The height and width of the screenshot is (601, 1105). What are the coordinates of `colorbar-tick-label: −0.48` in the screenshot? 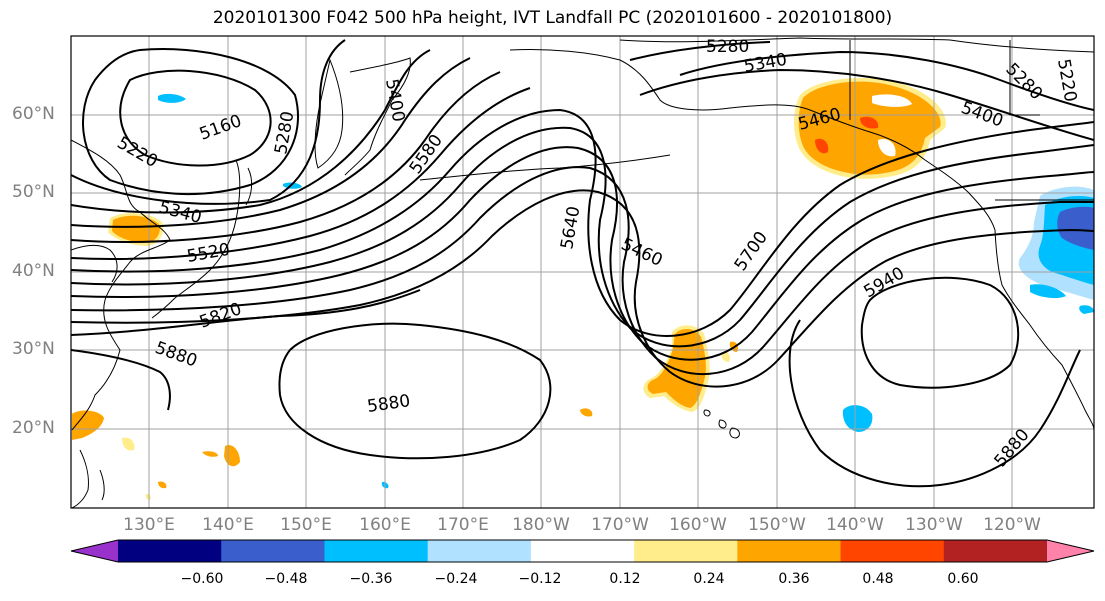 It's located at (286, 579).